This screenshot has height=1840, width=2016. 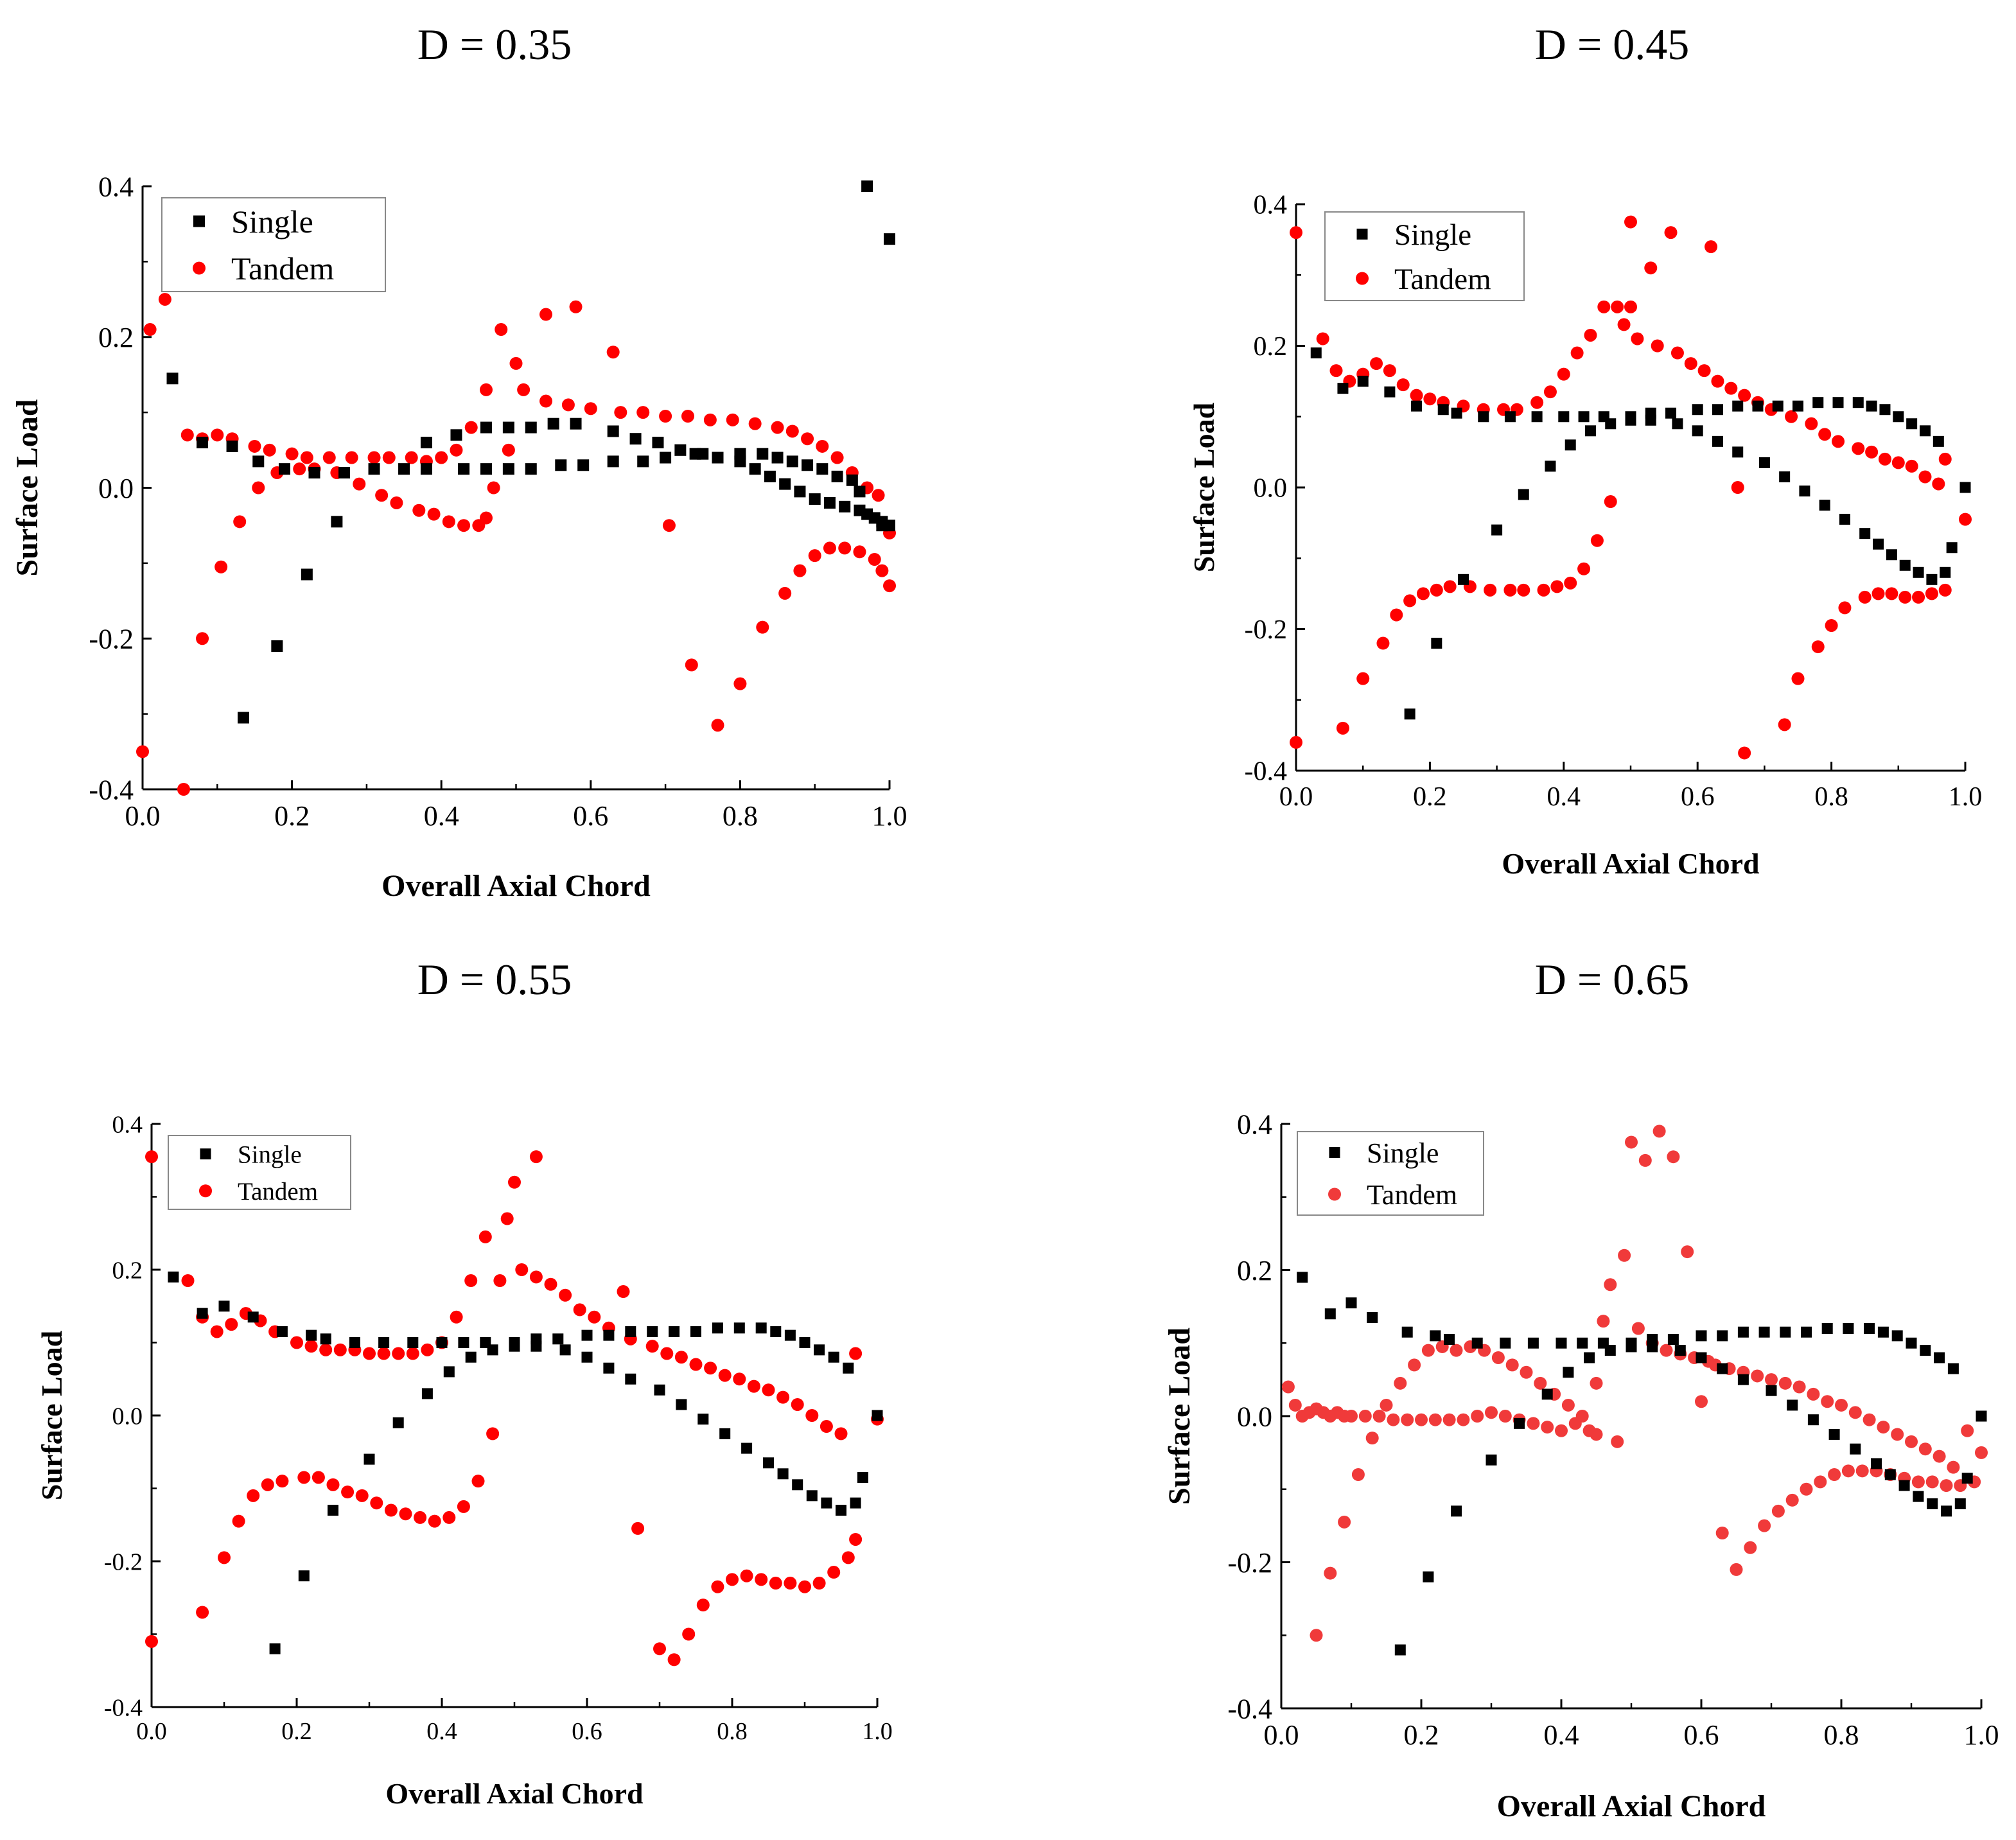 What do you see at coordinates (1981, 1735) in the screenshot?
I see `x-tick-label: 1.0` at bounding box center [1981, 1735].